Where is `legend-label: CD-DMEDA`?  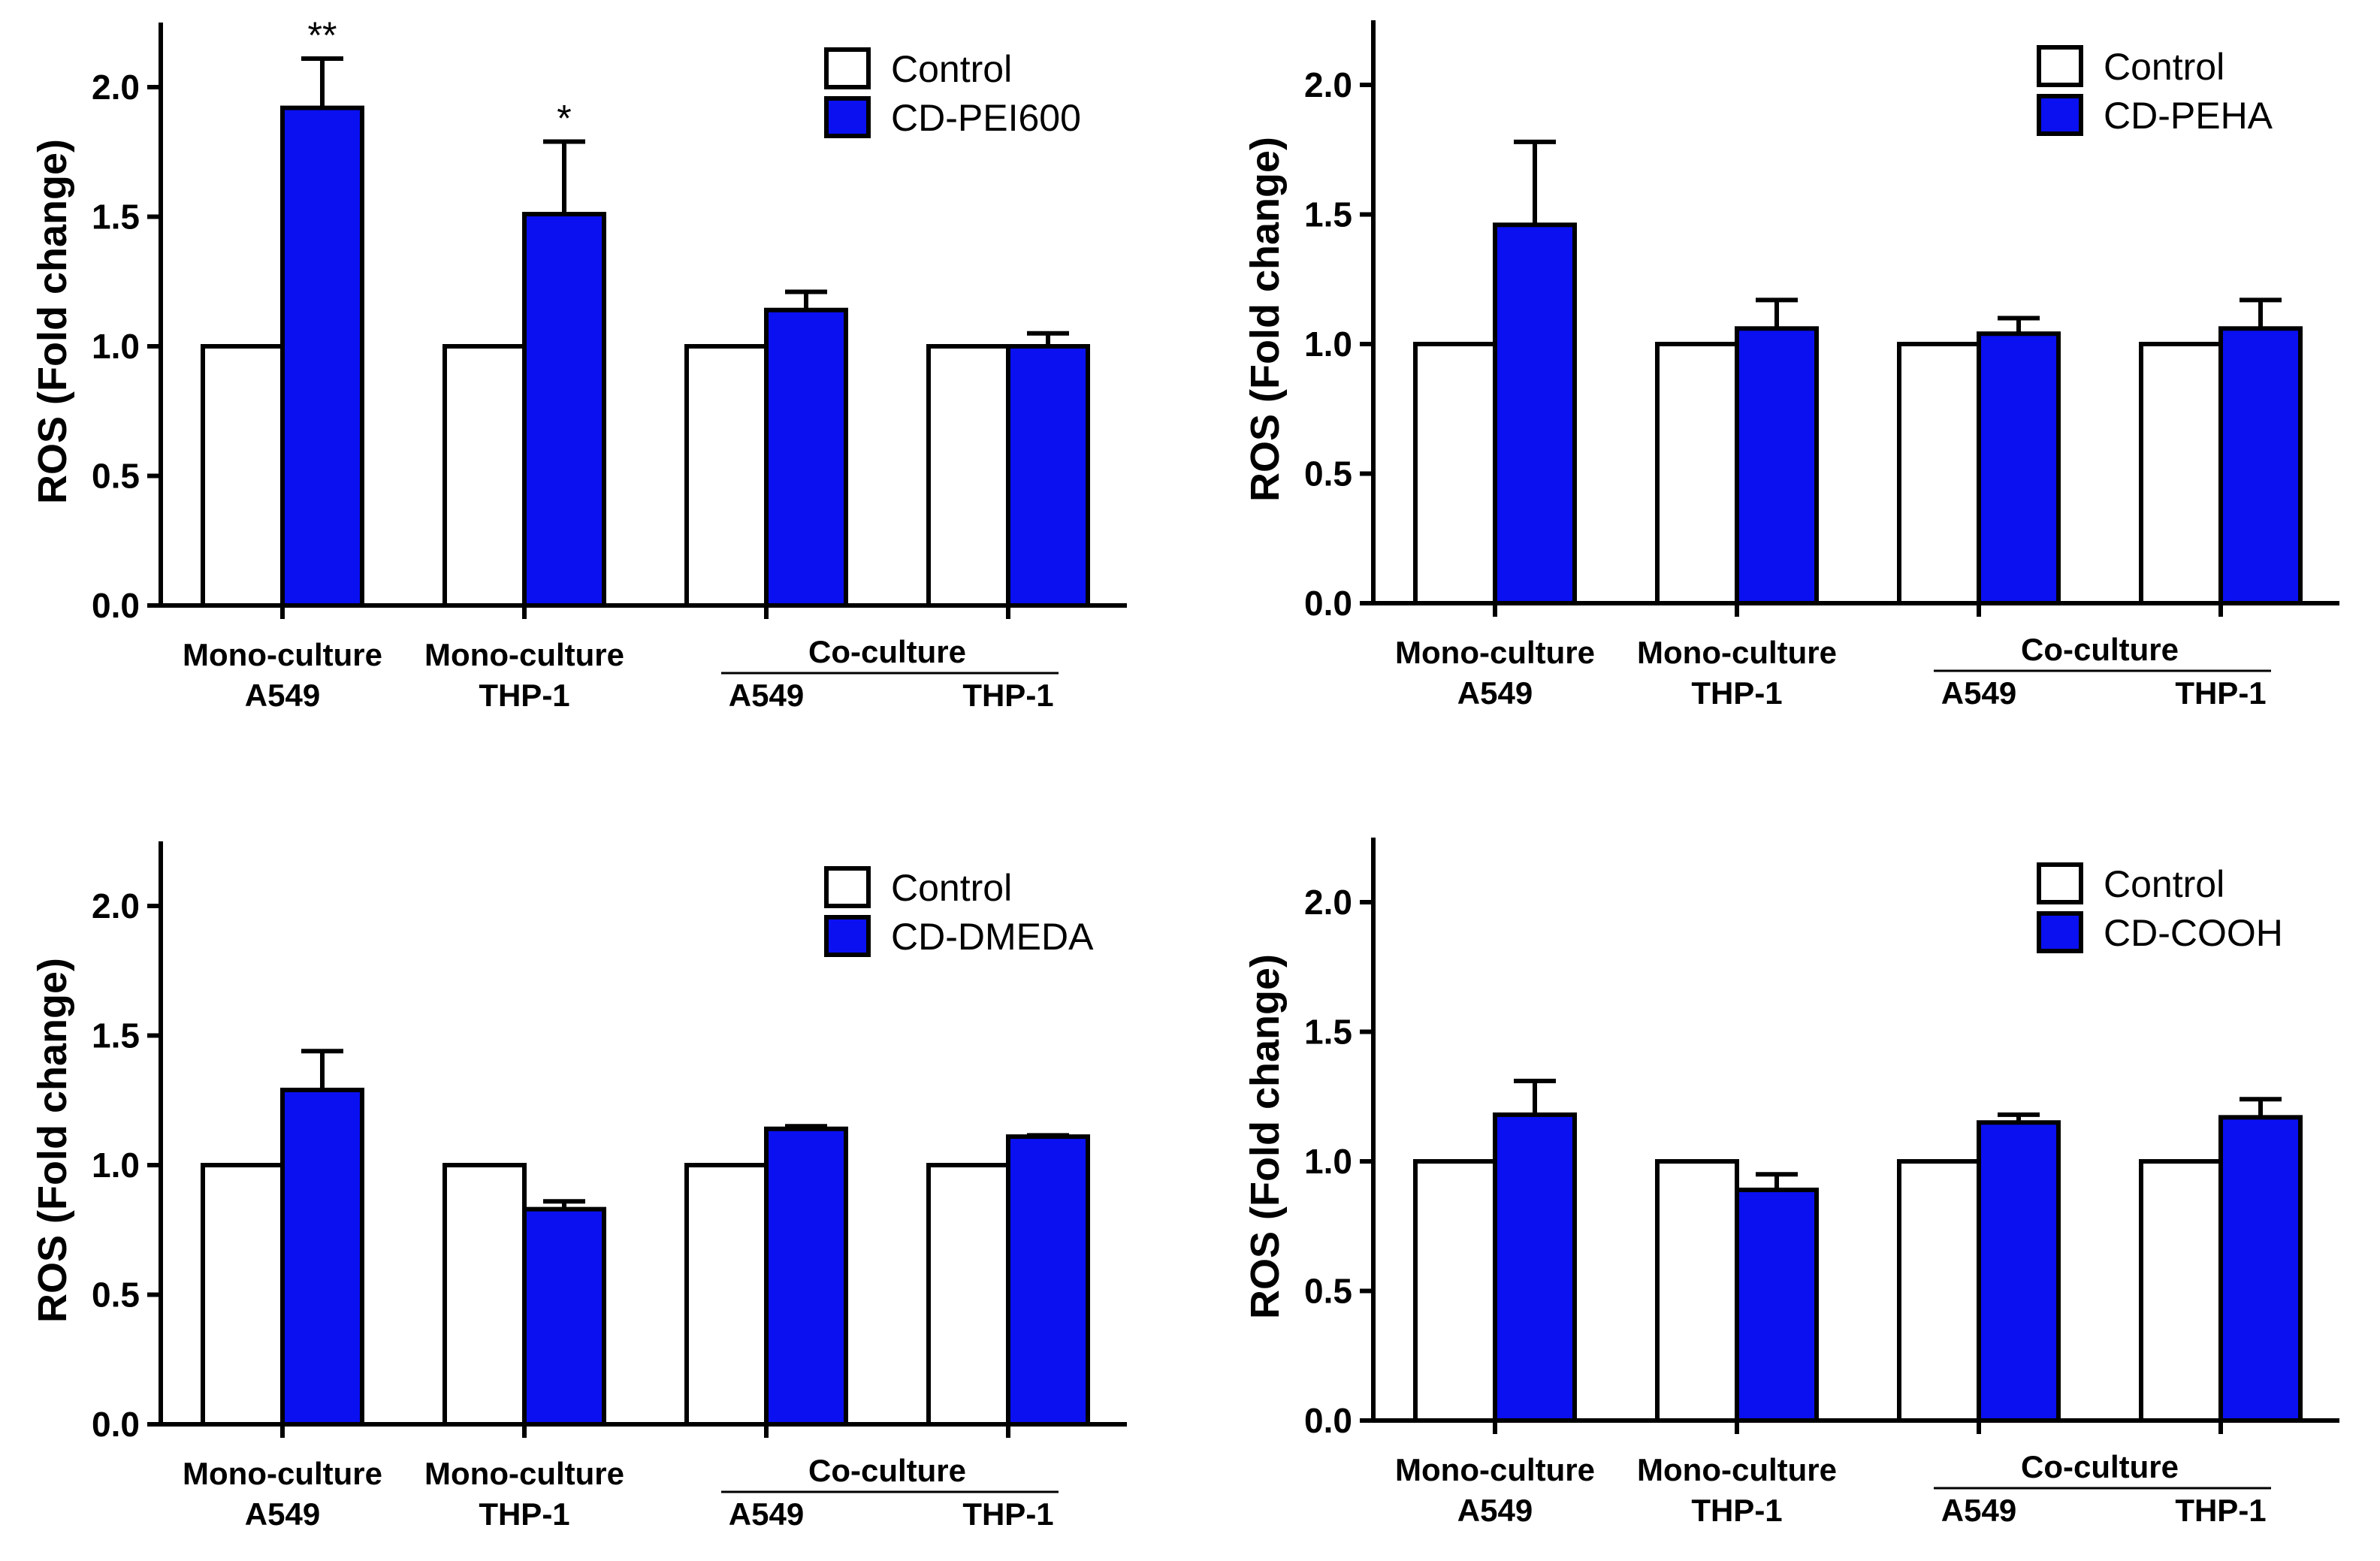
legend-label: CD-DMEDA is located at coordinates (992, 937).